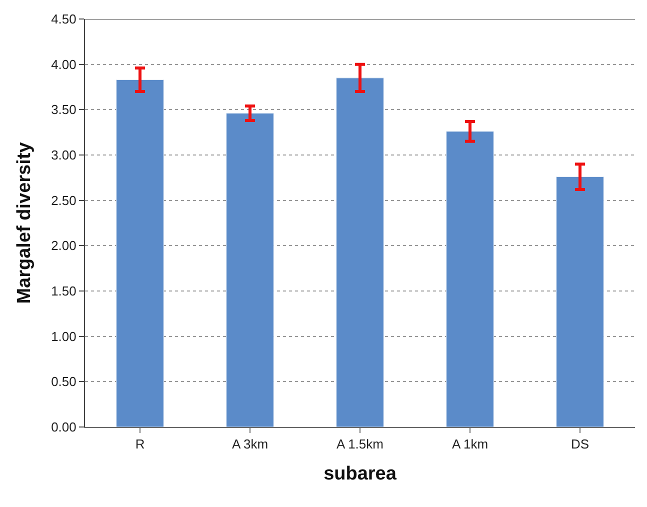  I want to click on x-tick-label: R, so click(140, 444).